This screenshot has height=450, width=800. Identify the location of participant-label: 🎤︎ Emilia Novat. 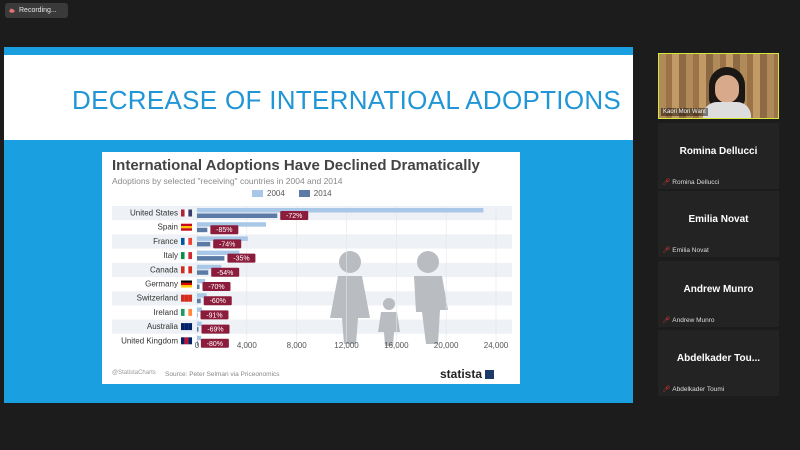
(685, 250).